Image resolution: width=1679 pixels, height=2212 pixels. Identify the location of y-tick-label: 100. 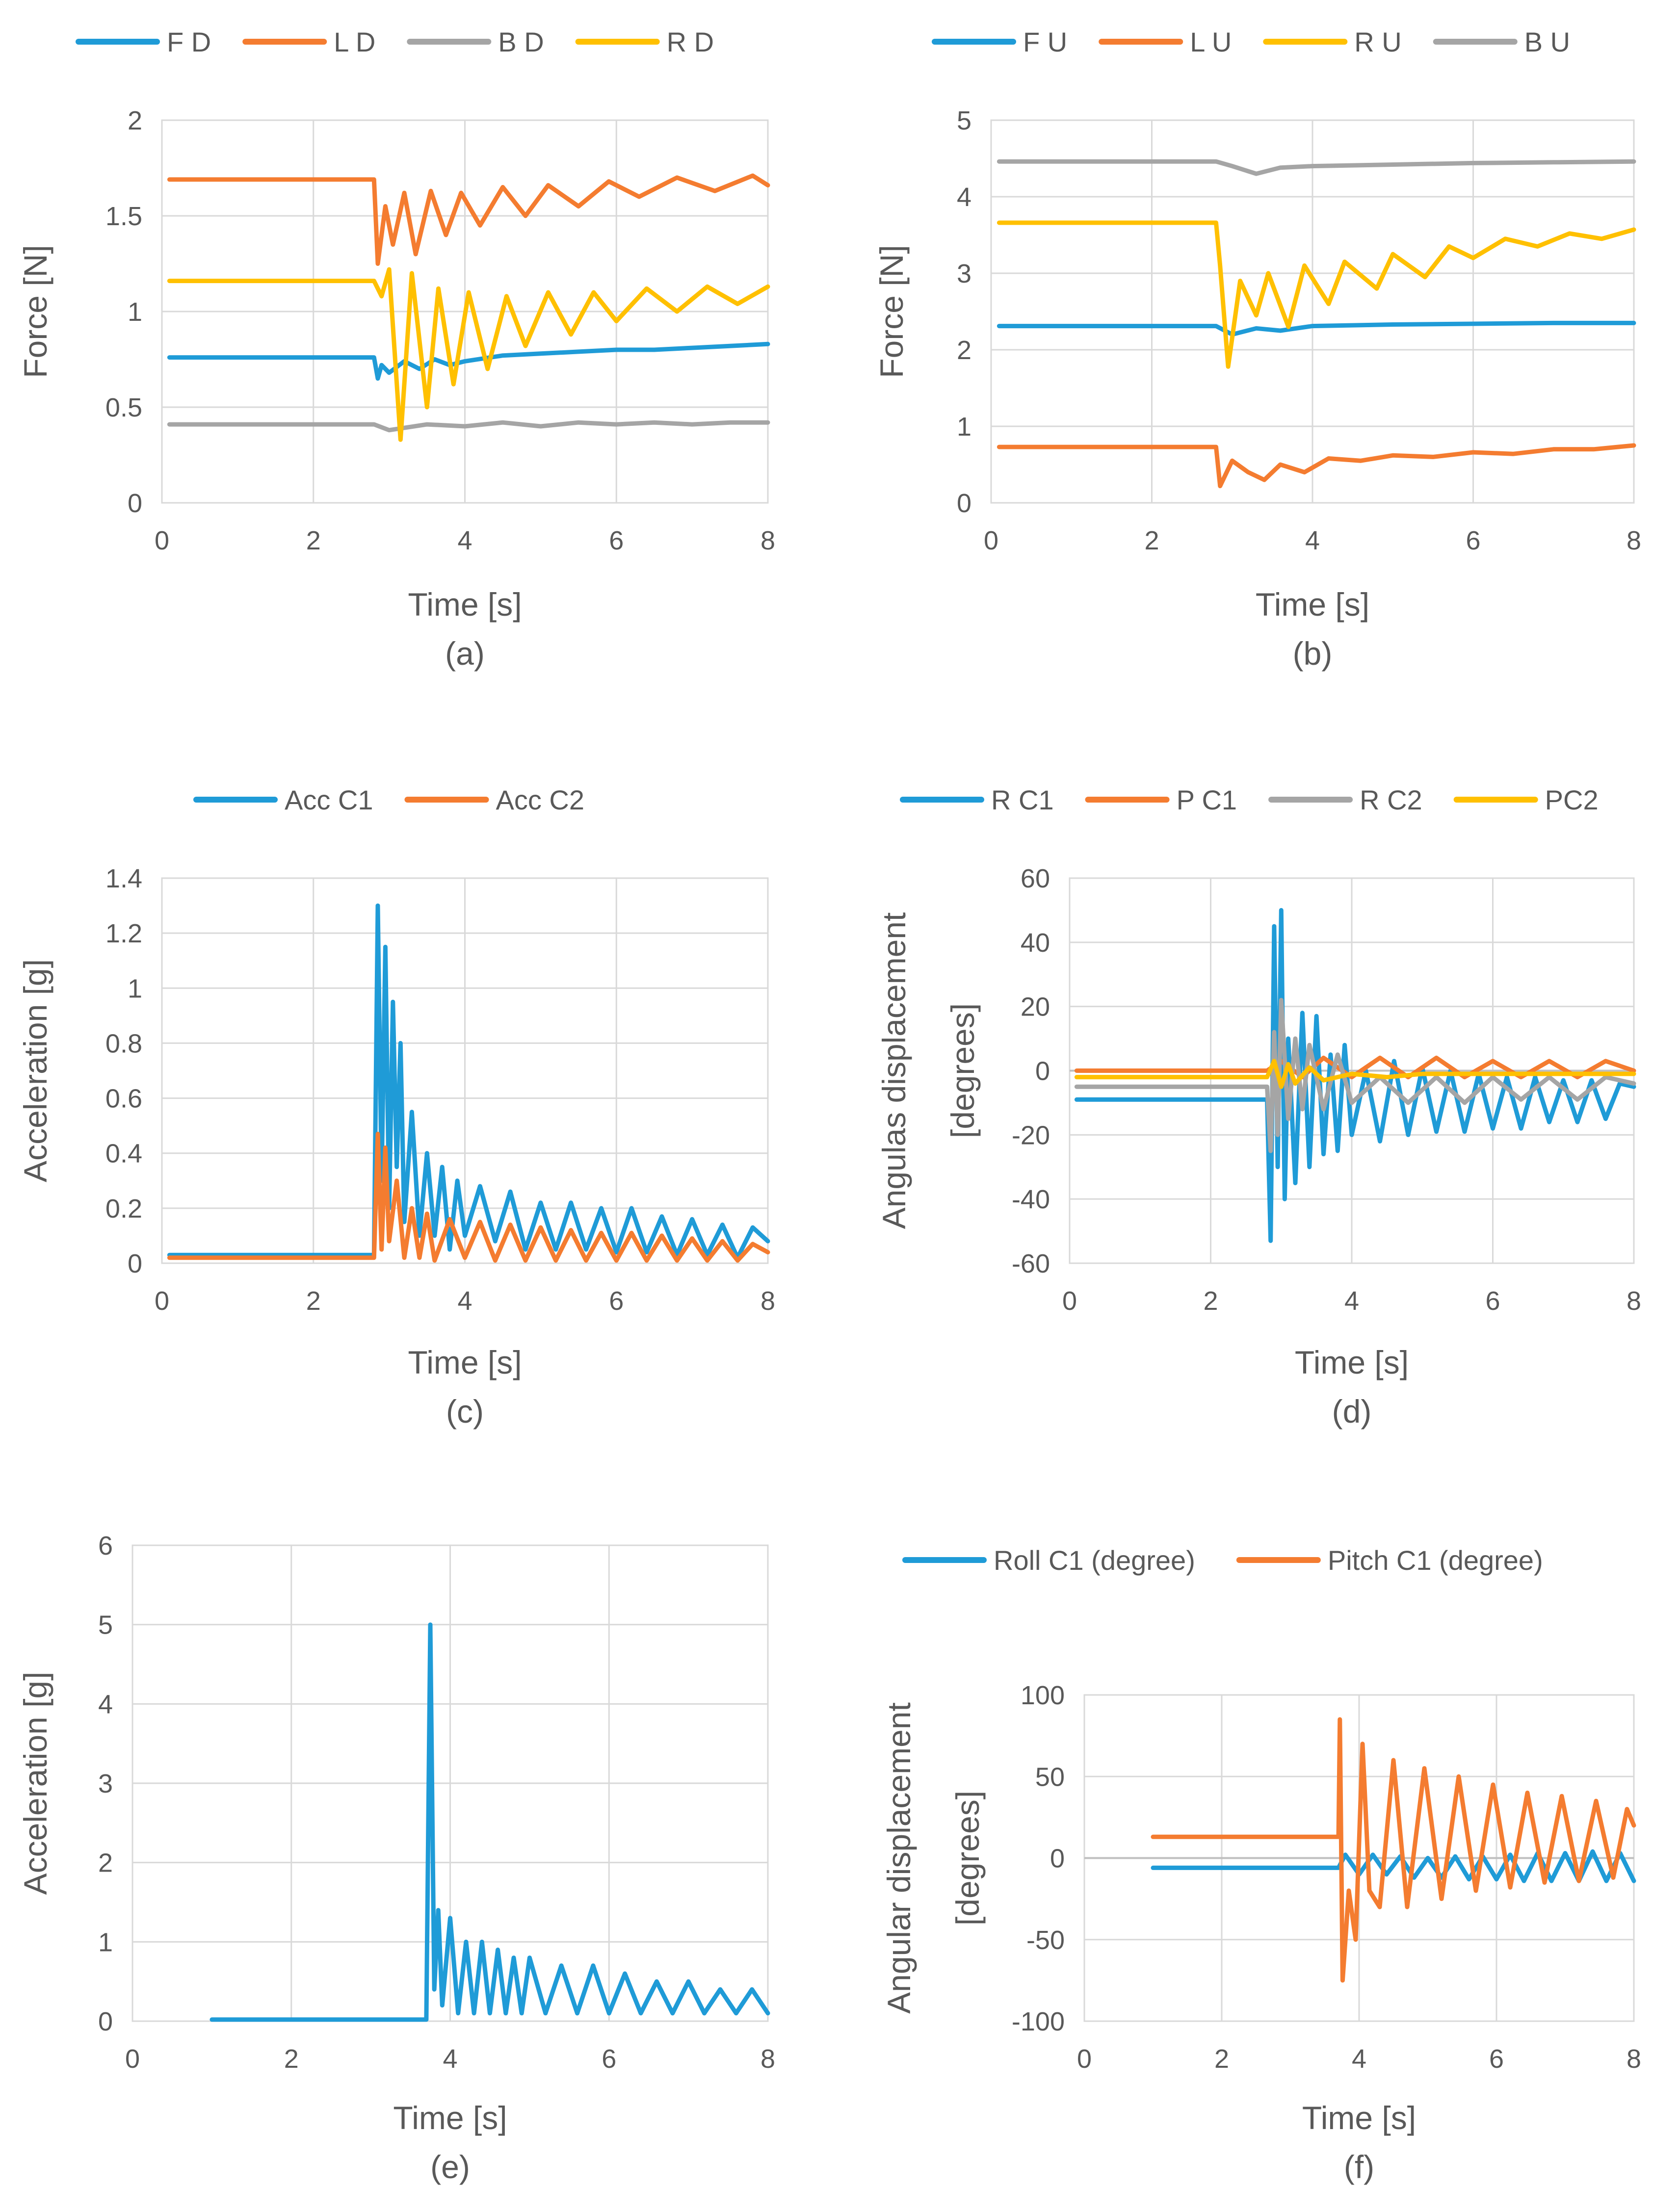
(1043, 1695).